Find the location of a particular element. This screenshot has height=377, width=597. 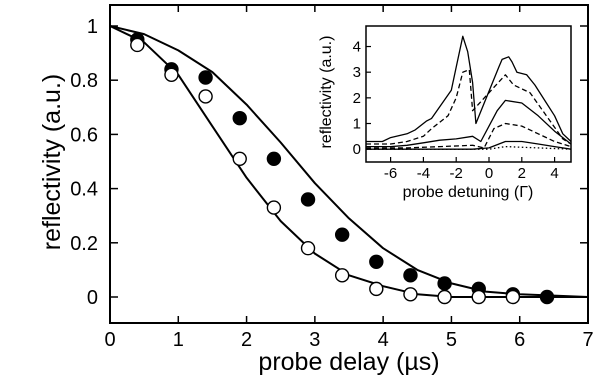

inset-y-axis-label: reflectivity (a.u.) is located at coordinates (326, 92).